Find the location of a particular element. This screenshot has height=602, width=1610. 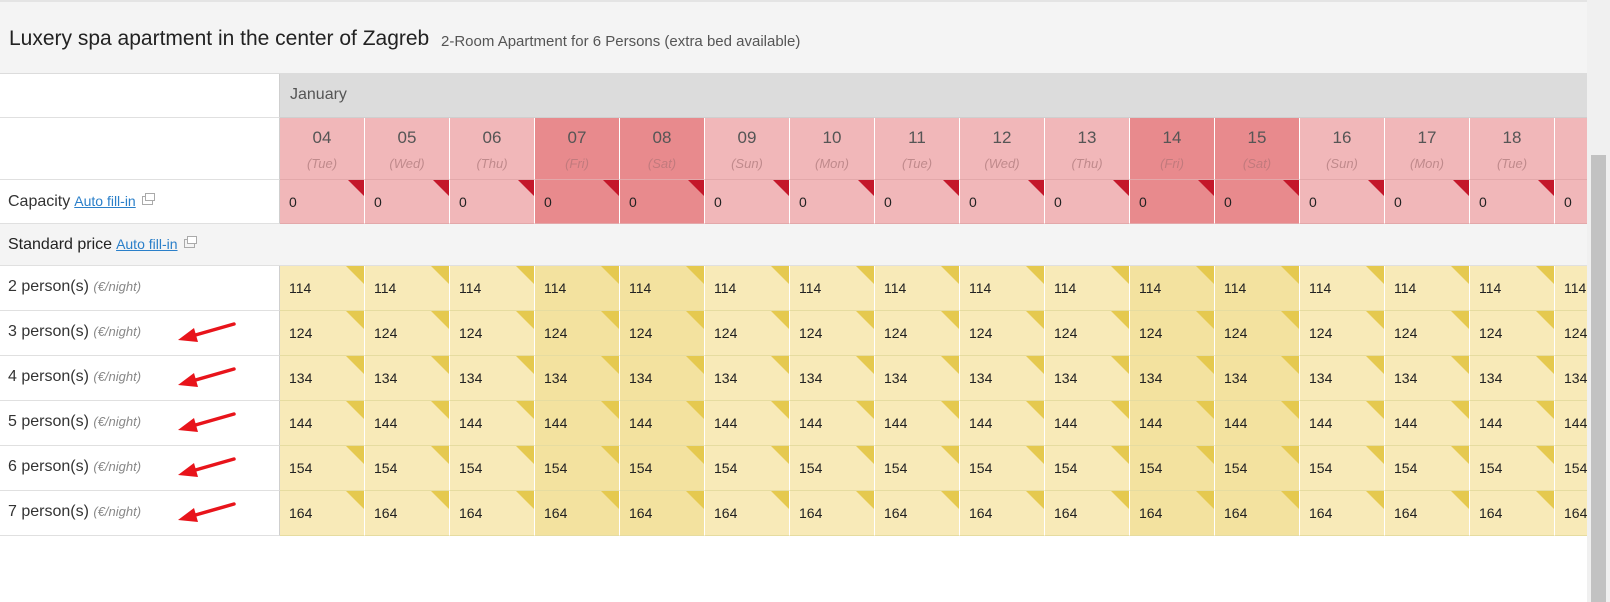

standard-price-autofill-link: Auto fill-in is located at coordinates (147, 244).